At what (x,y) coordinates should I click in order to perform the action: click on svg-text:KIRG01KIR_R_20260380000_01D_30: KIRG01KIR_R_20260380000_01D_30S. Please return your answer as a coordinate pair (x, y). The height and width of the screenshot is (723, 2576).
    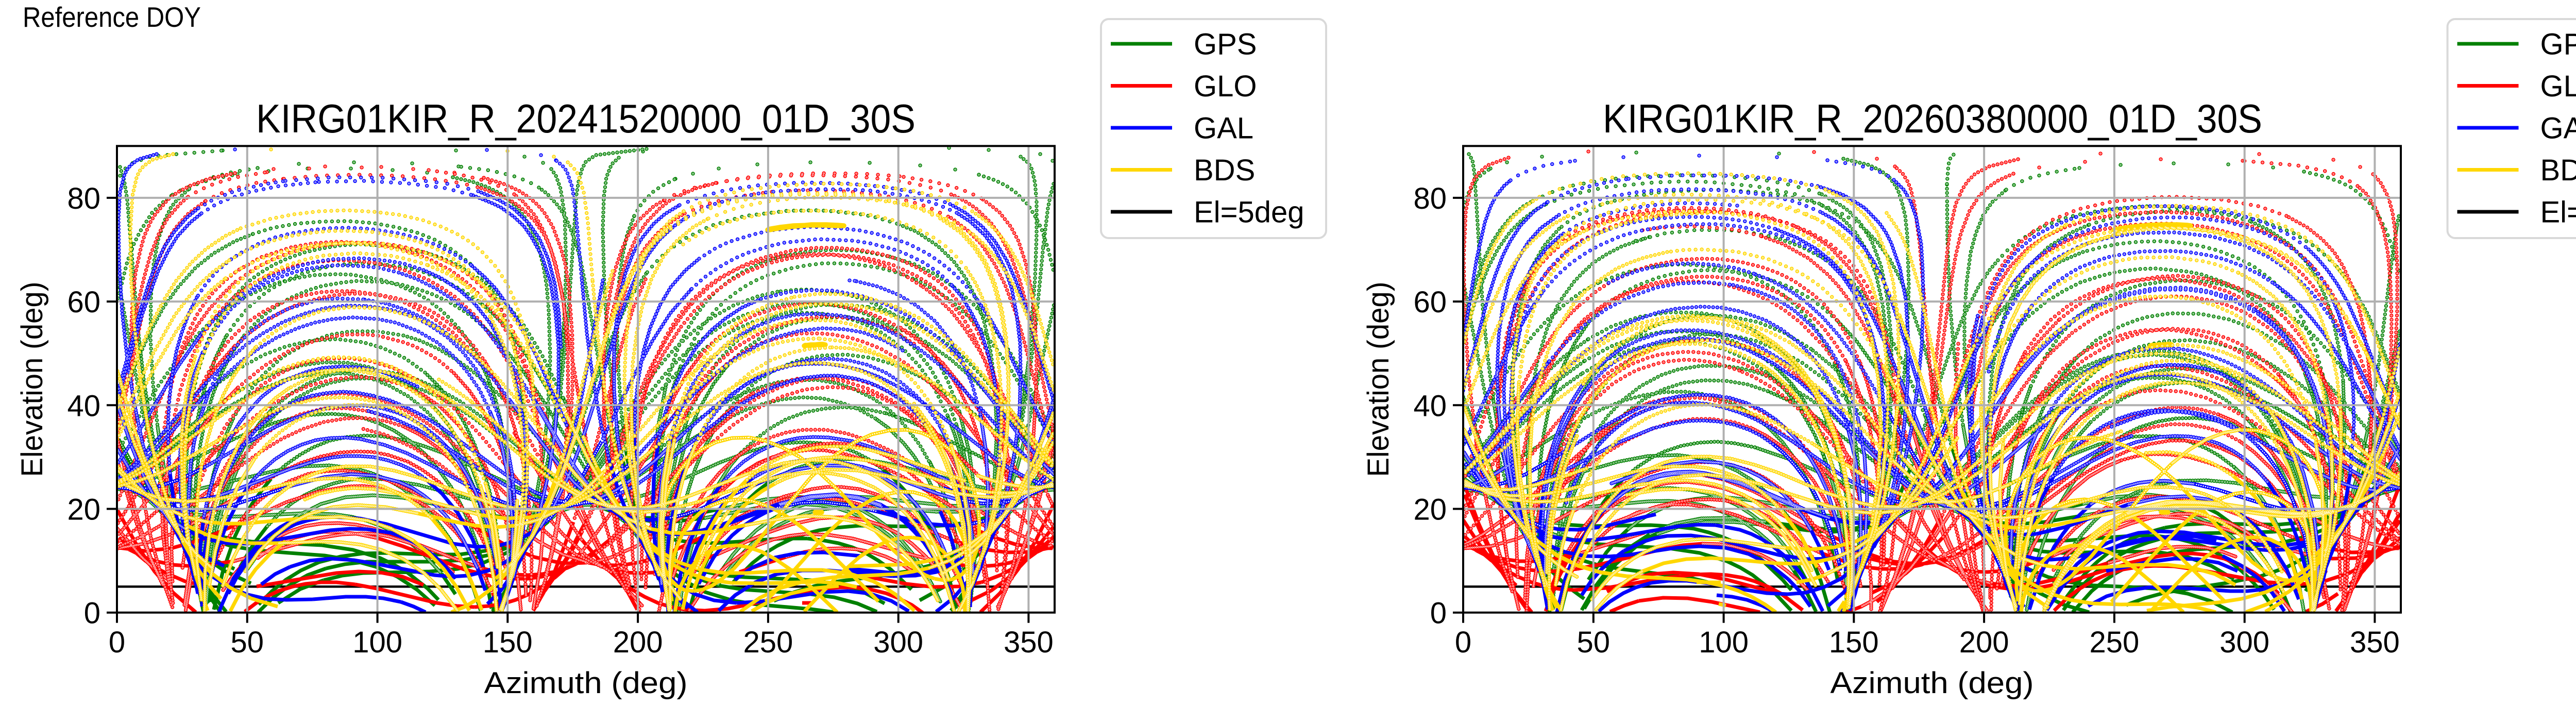
    Looking at the image, I should click on (1932, 118).